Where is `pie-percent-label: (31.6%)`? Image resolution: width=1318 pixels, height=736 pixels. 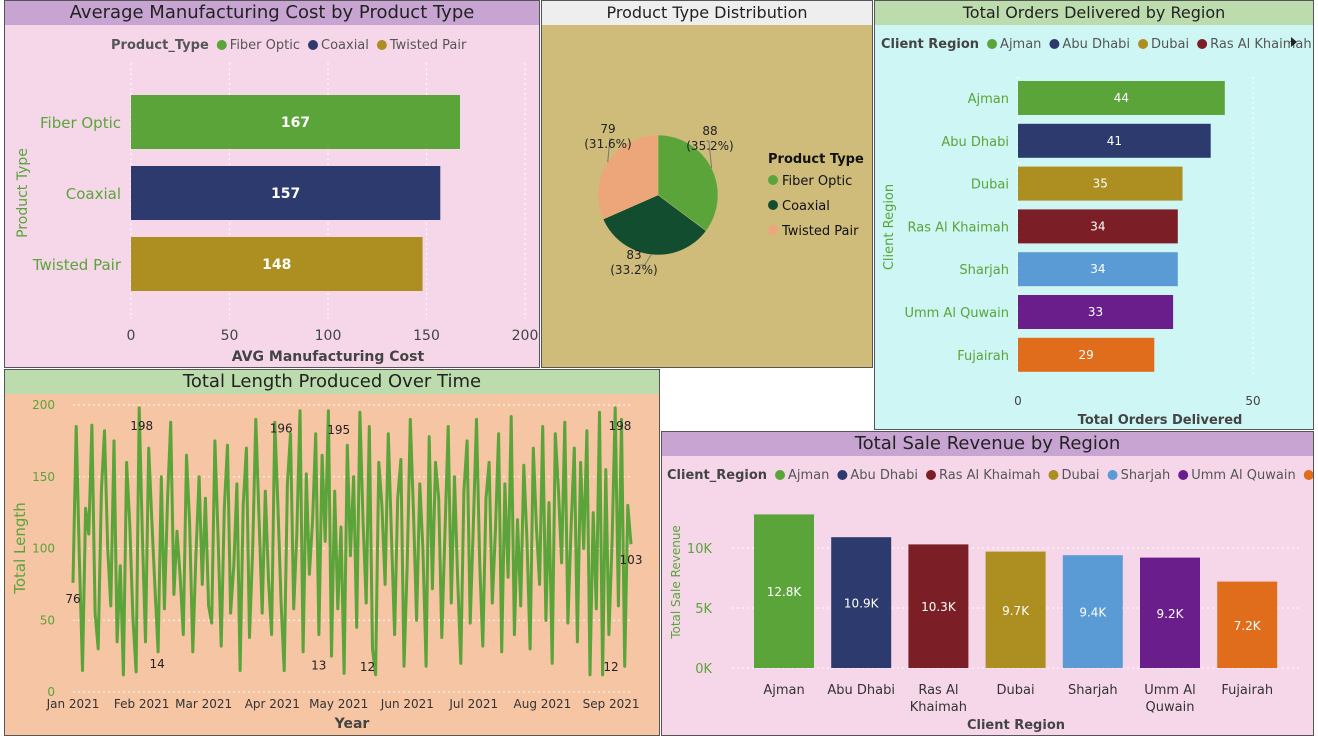 pie-percent-label: (31.6%) is located at coordinates (607, 144).